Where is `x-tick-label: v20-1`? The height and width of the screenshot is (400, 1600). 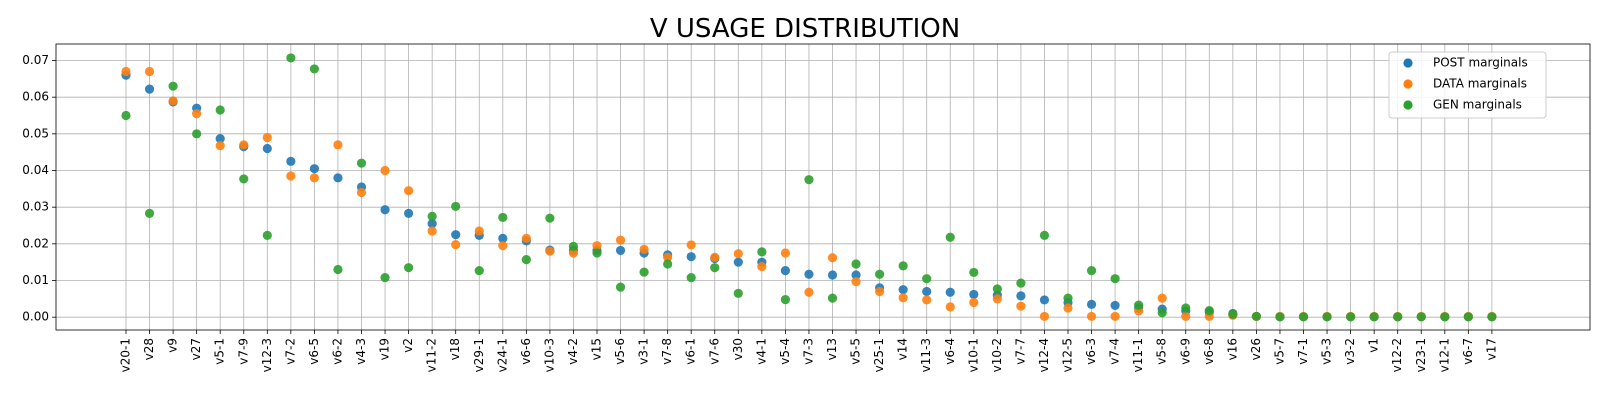
x-tick-label: v20-1 is located at coordinates (126, 355).